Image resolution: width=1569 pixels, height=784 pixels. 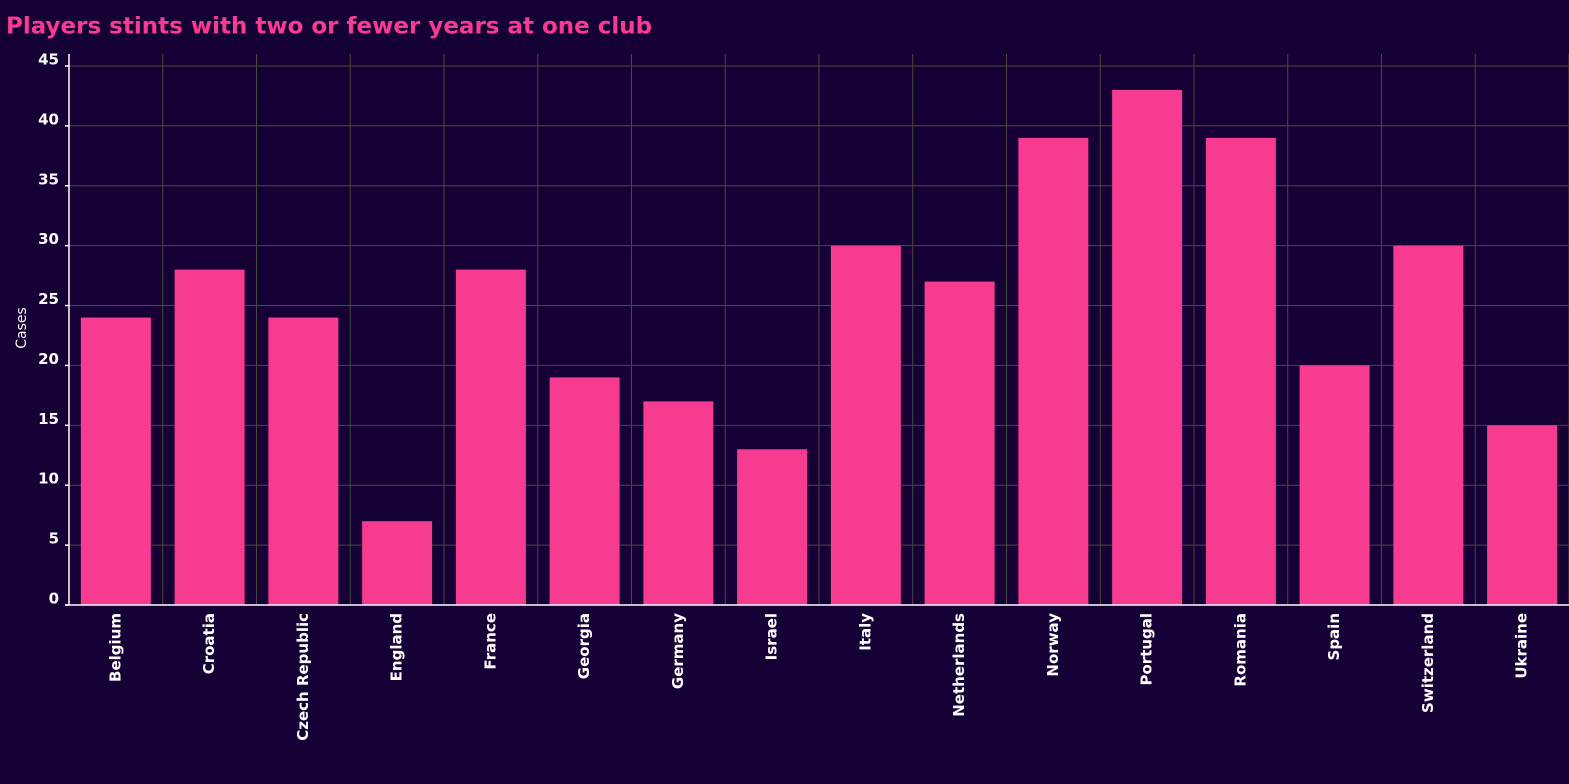 I want to click on x-tick-label: Italy, so click(x=865, y=632).